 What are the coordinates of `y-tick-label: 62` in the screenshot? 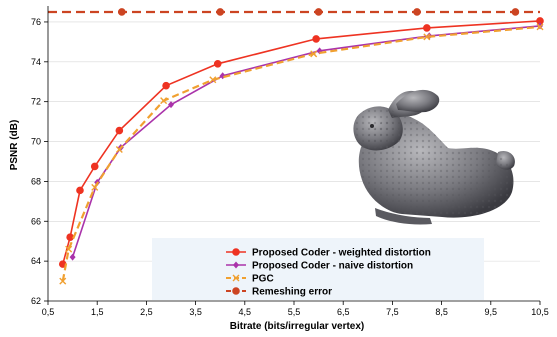 It's located at (36, 301).